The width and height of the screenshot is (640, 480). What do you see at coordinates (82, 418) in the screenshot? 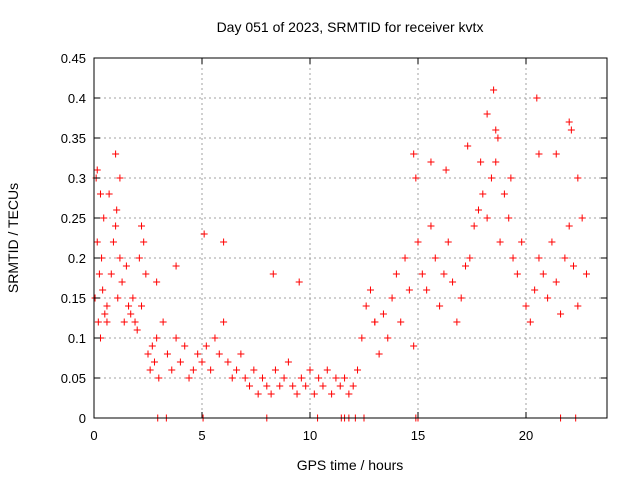
I see `y-tick-label: 0` at bounding box center [82, 418].